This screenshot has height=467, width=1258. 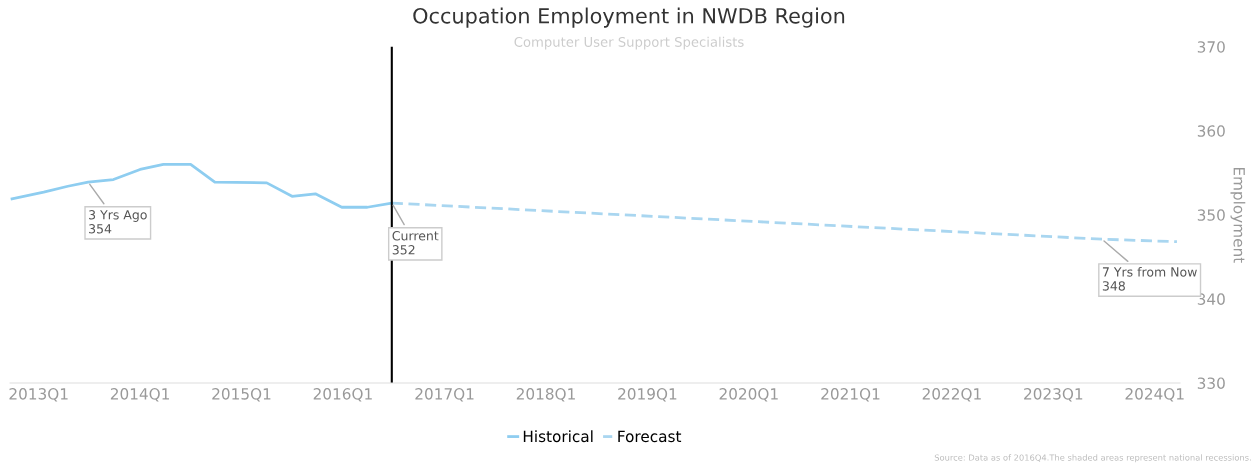 I want to click on x-tick-label: 2018Q1, so click(x=545, y=395).